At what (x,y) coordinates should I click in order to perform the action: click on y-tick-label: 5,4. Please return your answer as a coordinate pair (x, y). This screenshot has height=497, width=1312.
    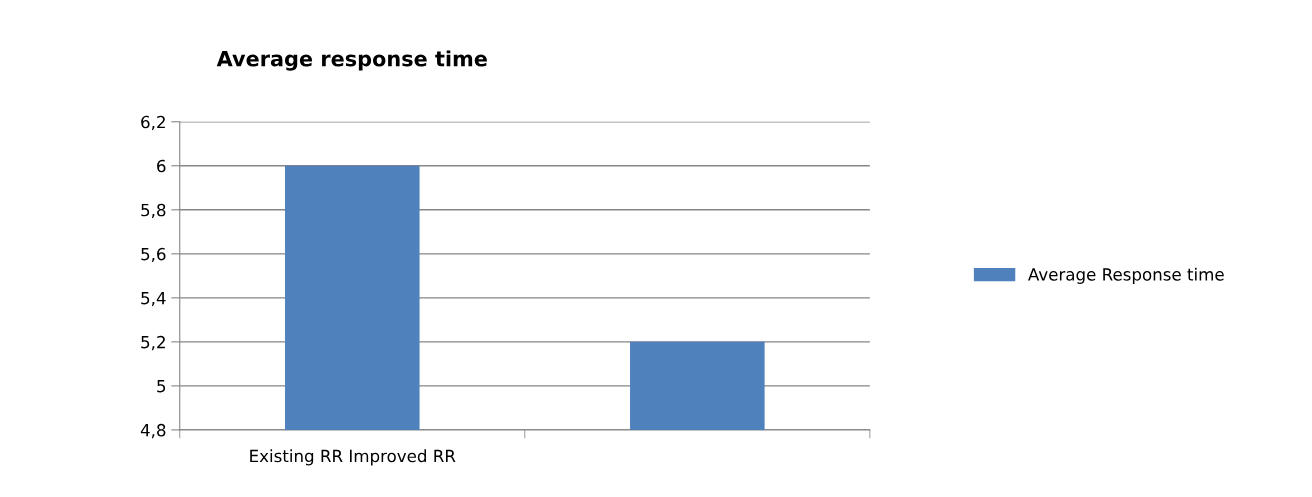
    Looking at the image, I should click on (153, 299).